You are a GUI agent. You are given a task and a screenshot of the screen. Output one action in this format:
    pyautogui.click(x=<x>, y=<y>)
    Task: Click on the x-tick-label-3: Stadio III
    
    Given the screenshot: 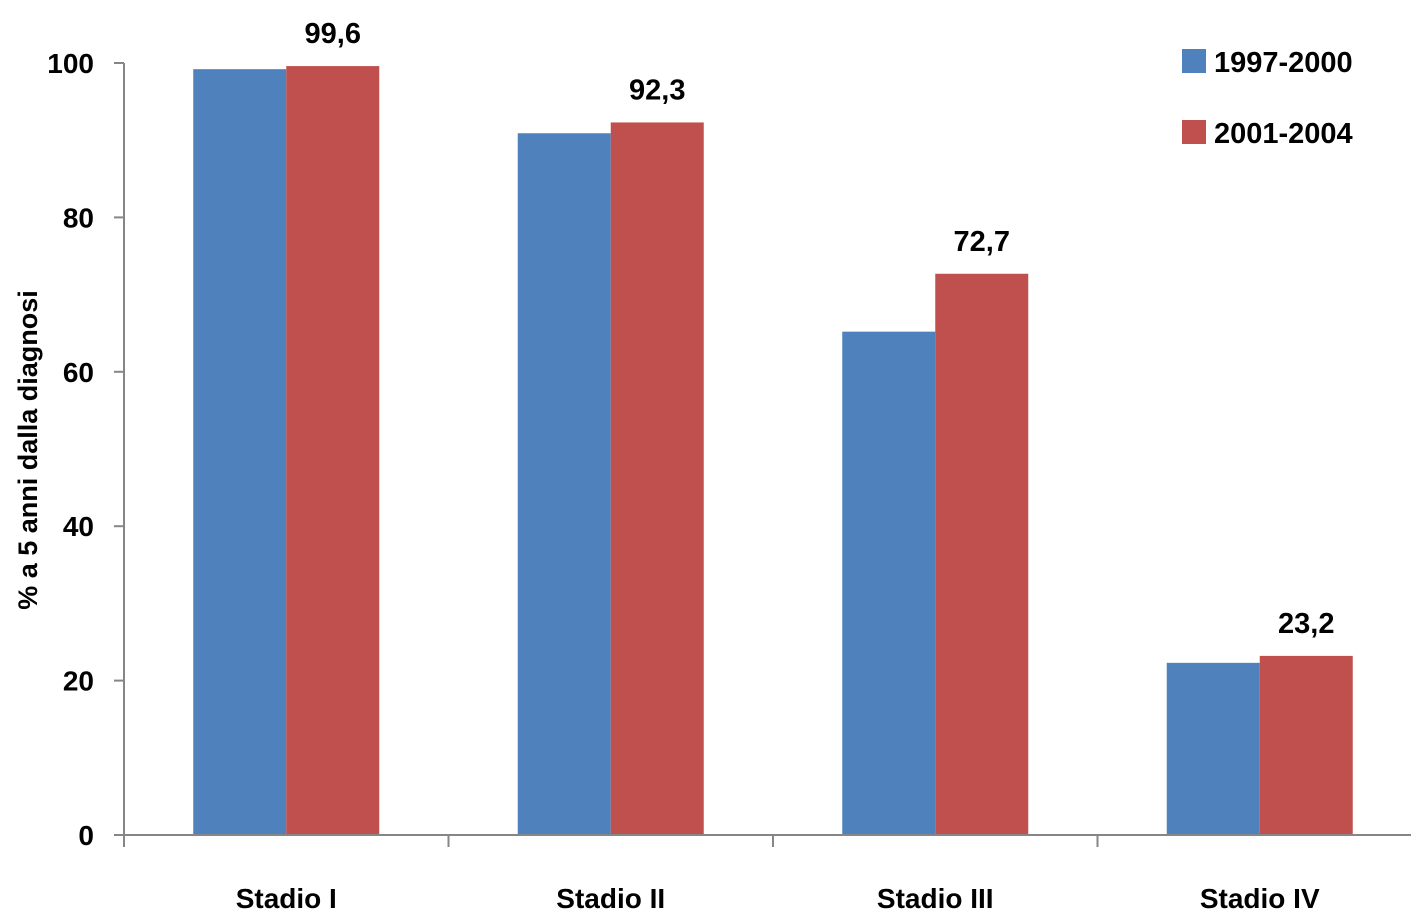 What is the action you would take?
    pyautogui.click(x=935, y=898)
    